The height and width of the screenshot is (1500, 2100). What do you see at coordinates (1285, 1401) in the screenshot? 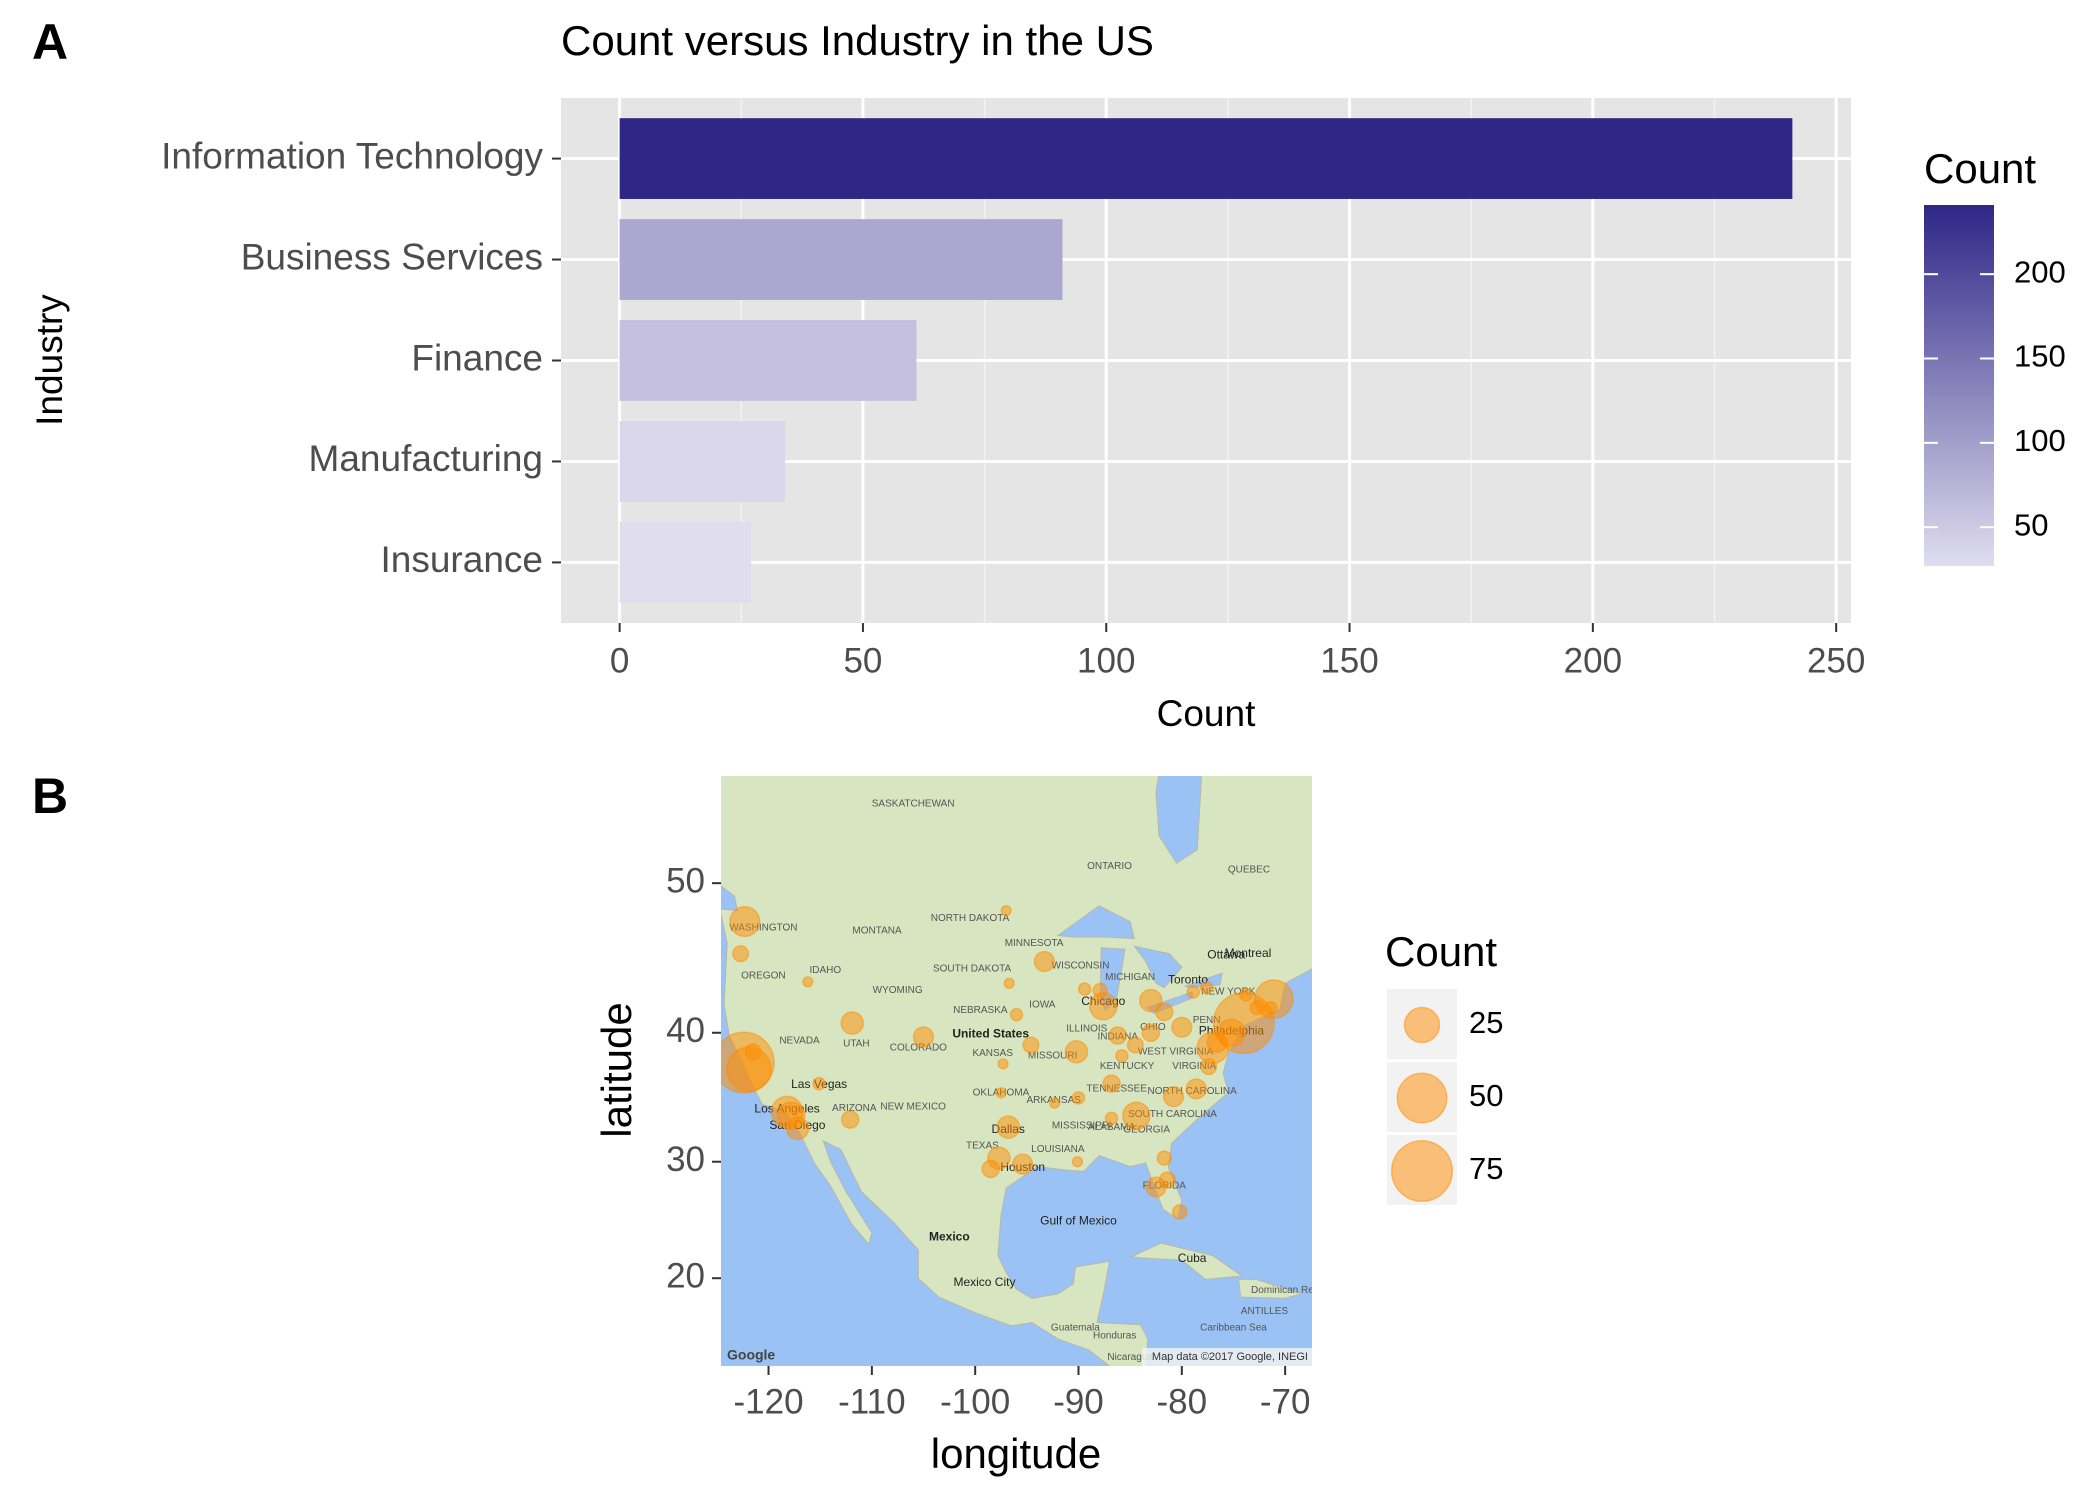
I see `x-tick-label: -70` at bounding box center [1285, 1401].